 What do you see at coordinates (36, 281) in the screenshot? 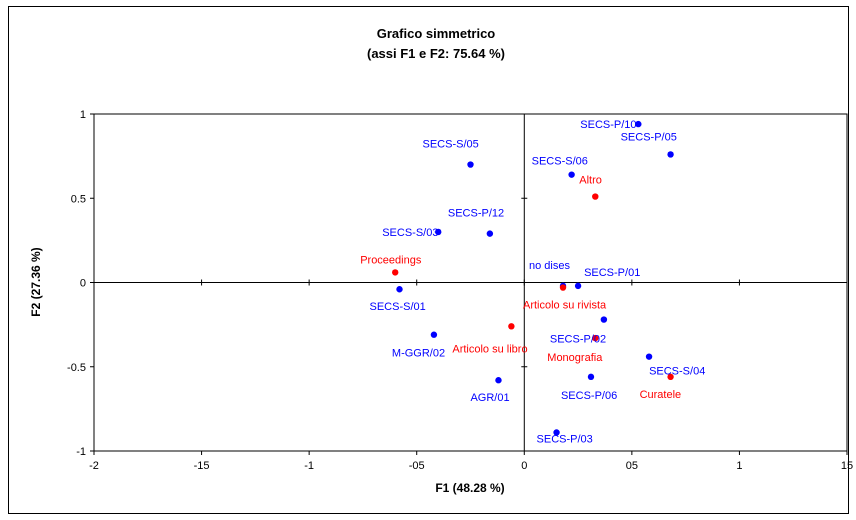
I see `y-axis-title: F2 (27.36 %)` at bounding box center [36, 281].